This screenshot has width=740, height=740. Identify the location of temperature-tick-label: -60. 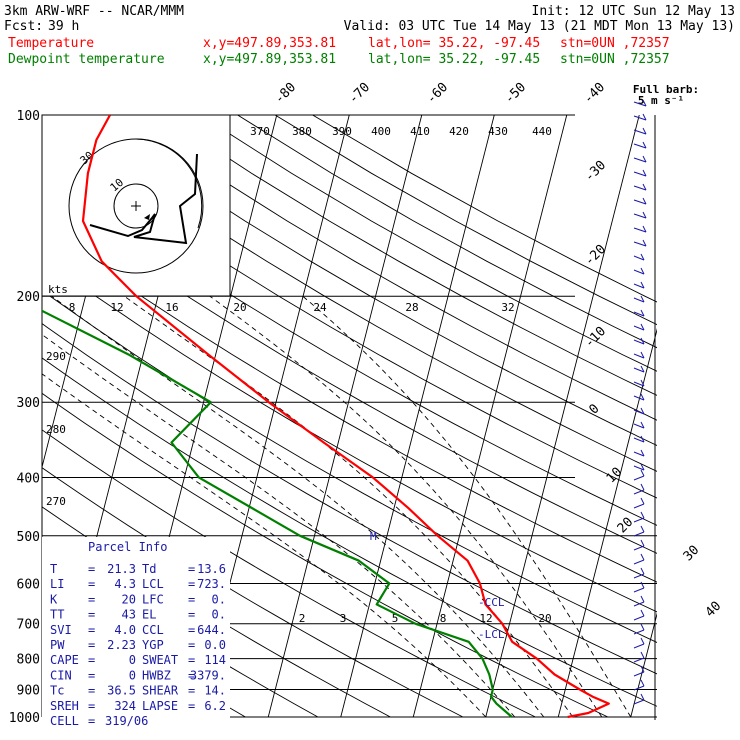
(437, 93).